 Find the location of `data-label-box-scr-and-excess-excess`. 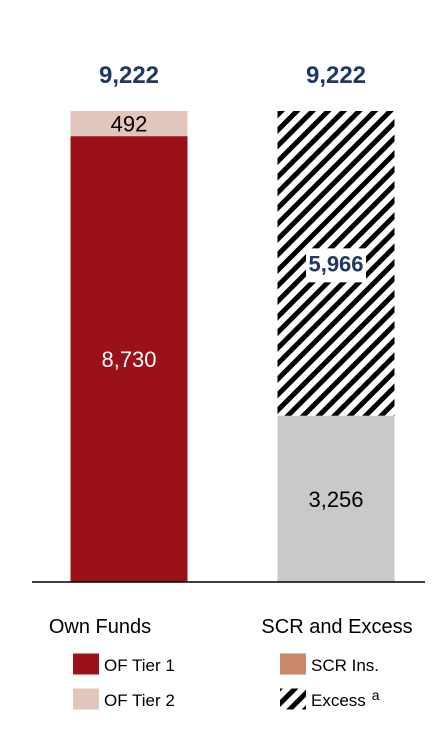

data-label-box-scr-and-excess-excess is located at coordinates (336, 265).